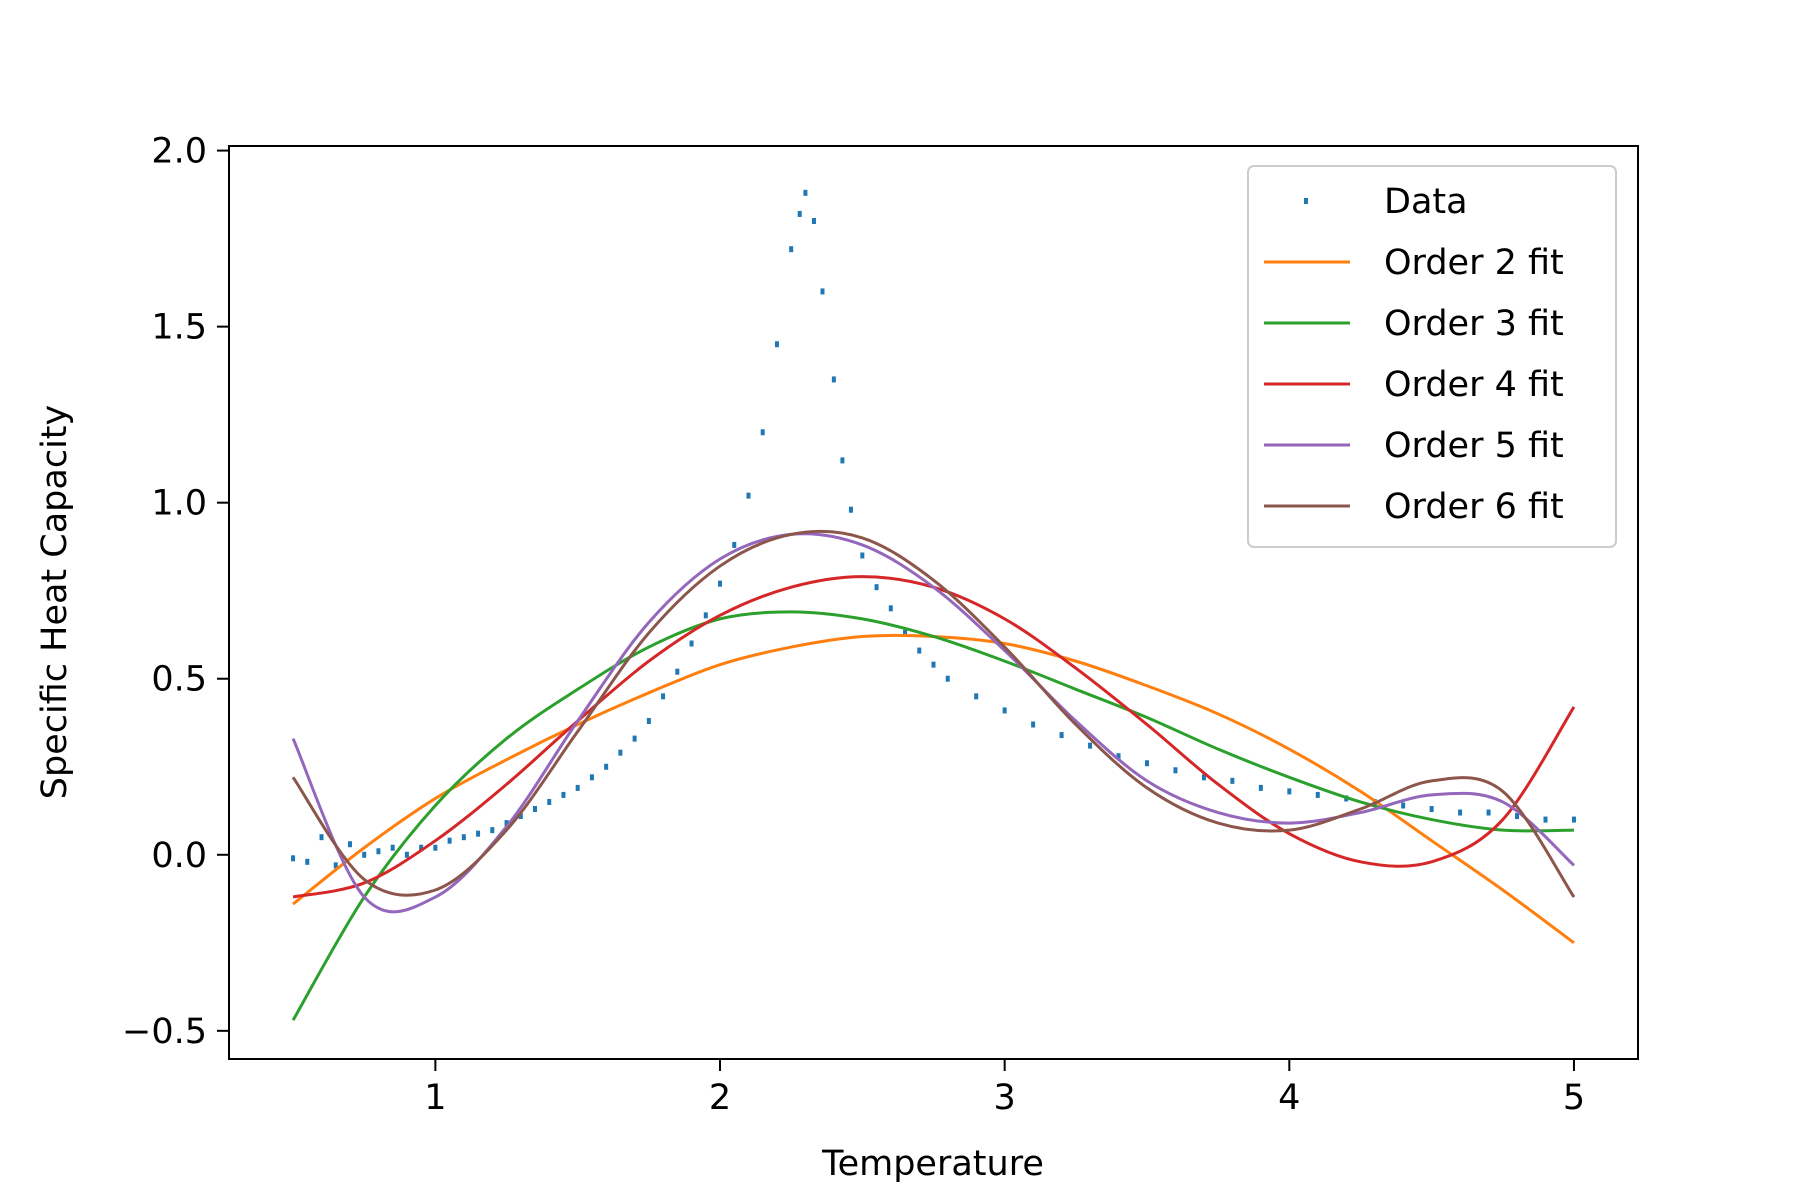 The width and height of the screenshot is (1800, 1200). Describe the element at coordinates (1474, 507) in the screenshot. I see `legend-label: Order 6 fit` at that location.